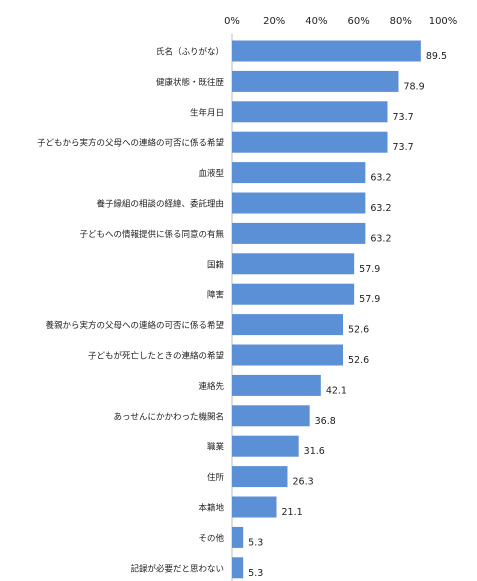  I want to click on value-label: 21.1, so click(292, 512).